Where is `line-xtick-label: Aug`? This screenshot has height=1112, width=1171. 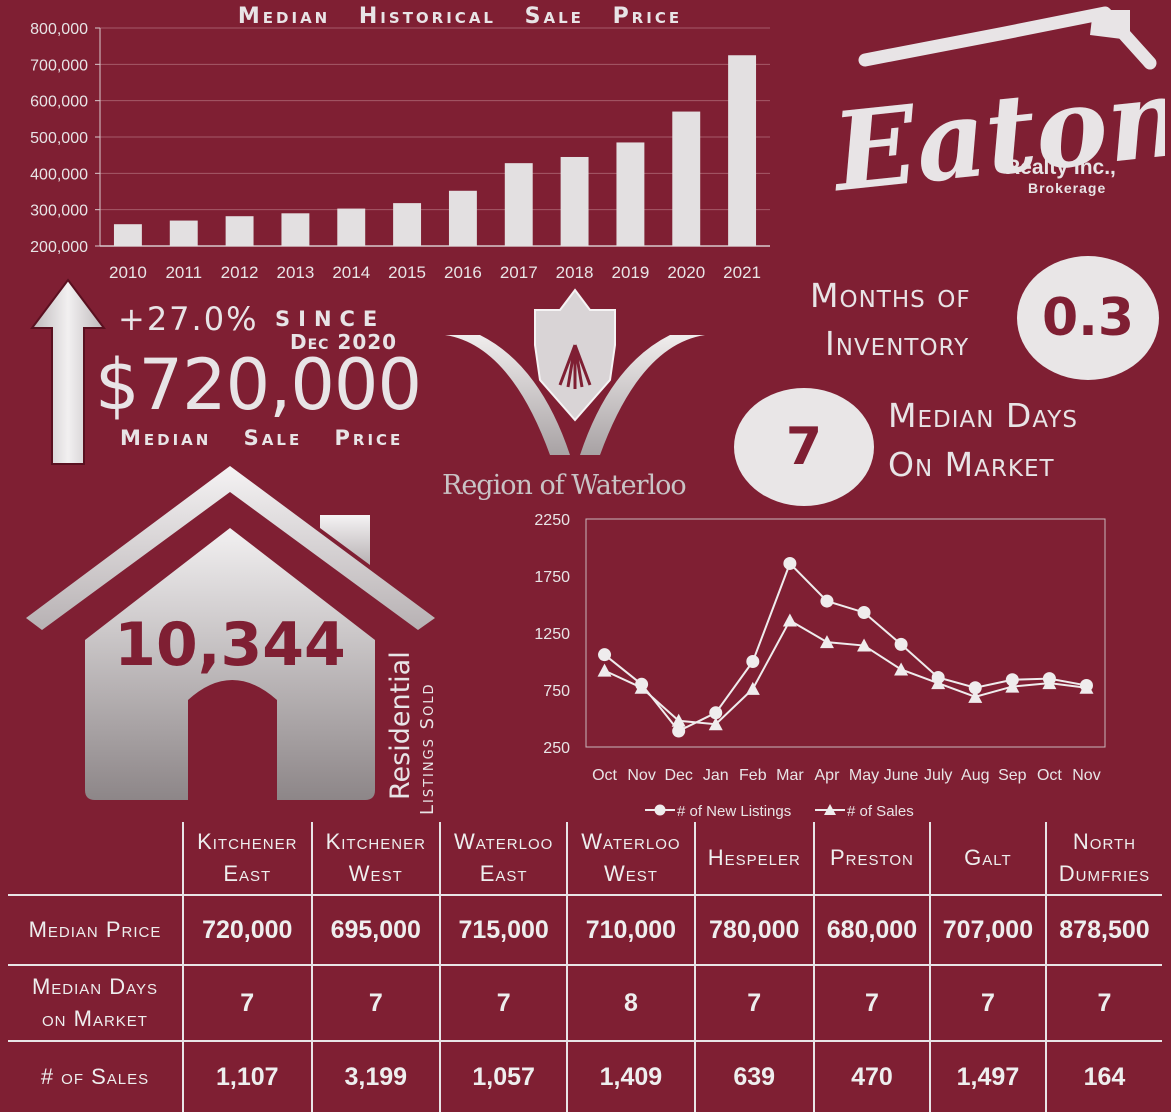
line-xtick-label: Aug is located at coordinates (975, 775).